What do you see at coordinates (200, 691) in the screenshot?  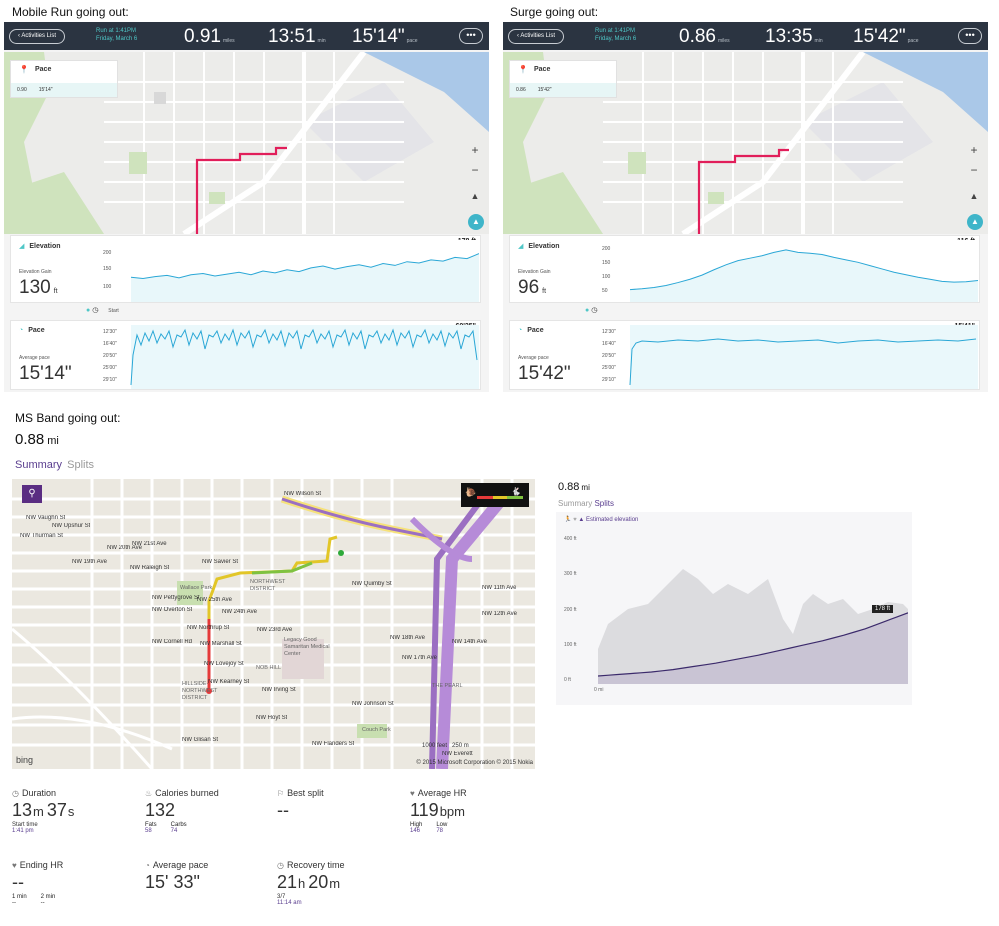 I see `place-label: HILLSIDE-NORTHWEST DISTRICT` at bounding box center [200, 691].